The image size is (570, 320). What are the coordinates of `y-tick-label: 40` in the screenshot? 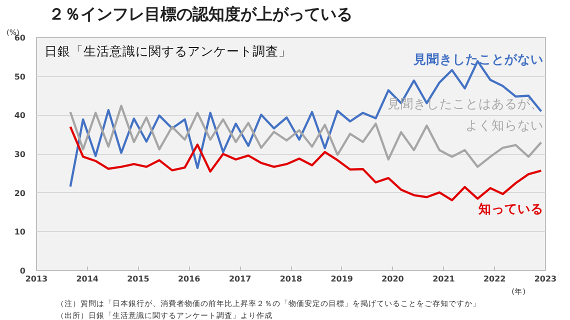 It's located at (20, 115).